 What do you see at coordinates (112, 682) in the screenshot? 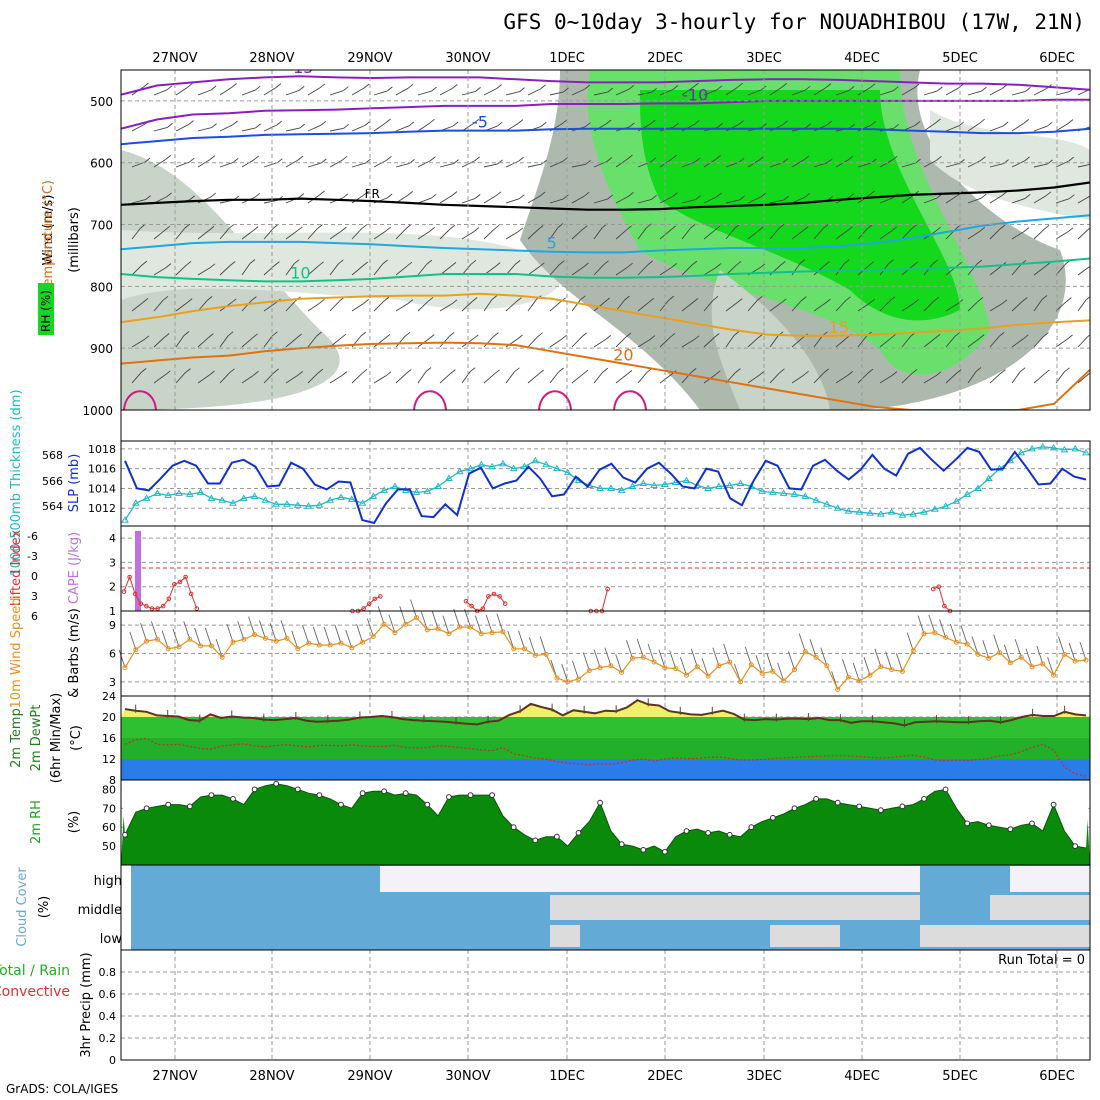
I see `wind-tick-label: 3` at bounding box center [112, 682].